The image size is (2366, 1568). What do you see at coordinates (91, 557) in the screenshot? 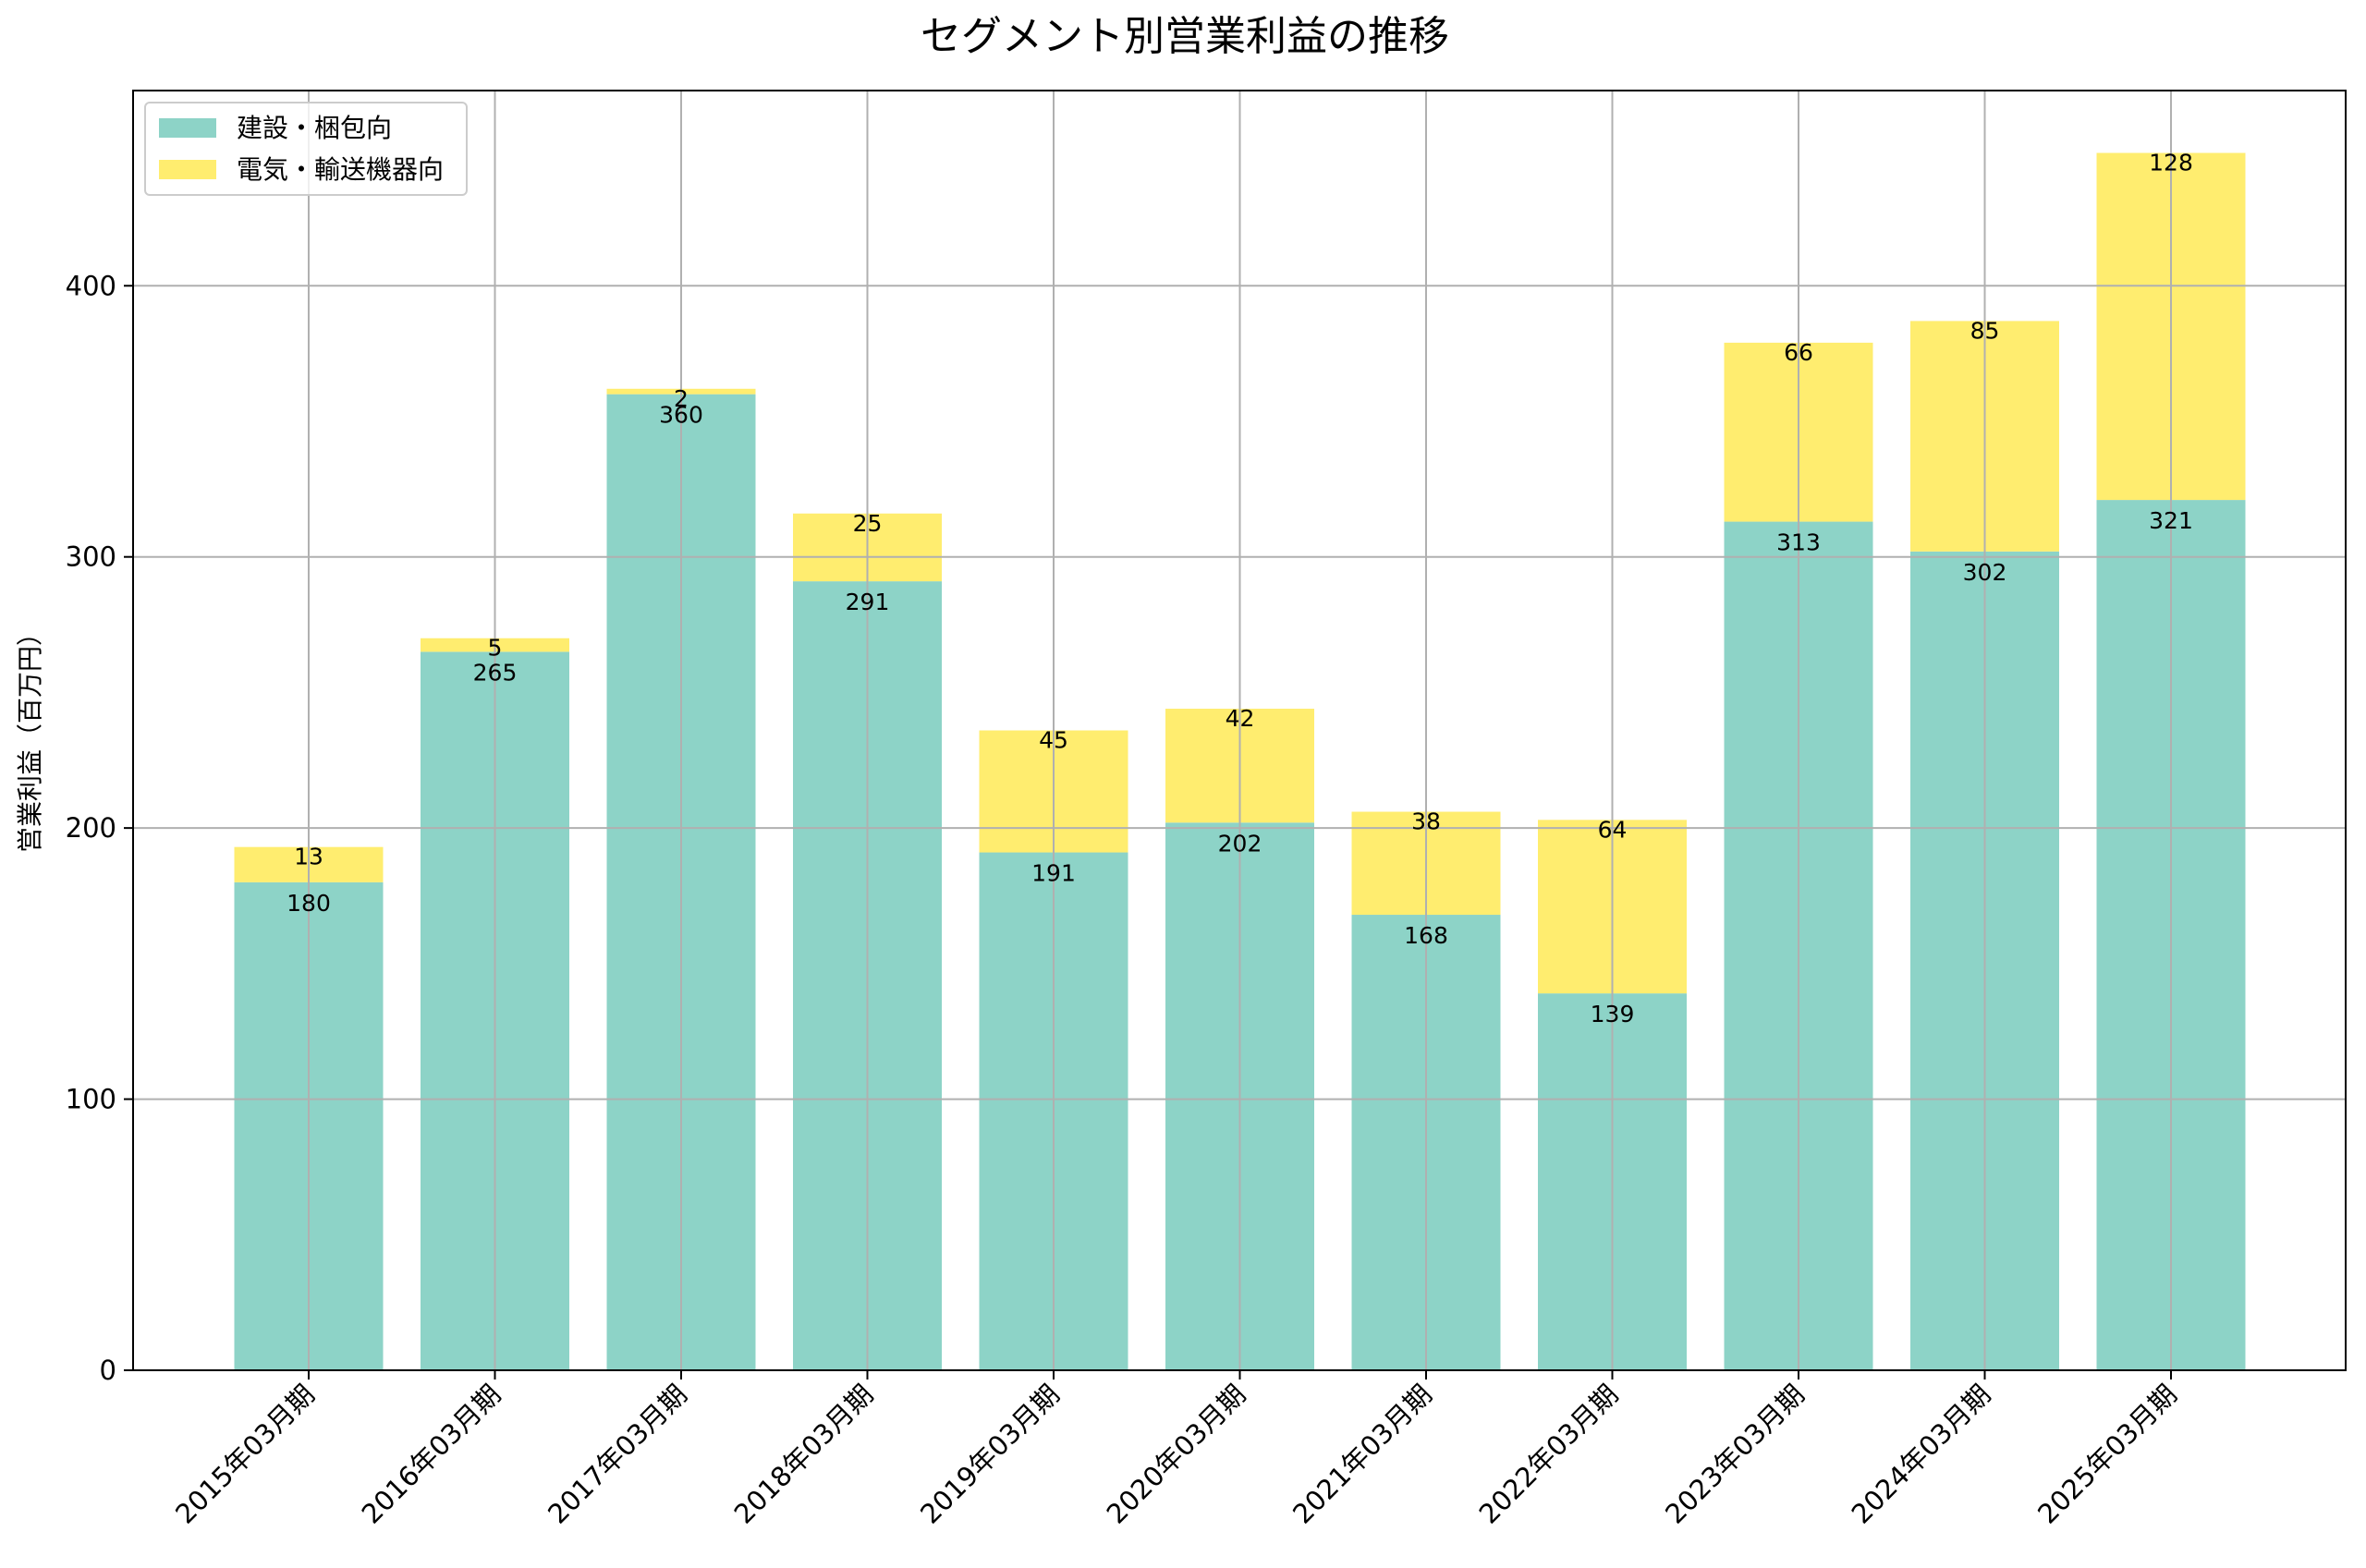
I see `y-tick-label: 300` at bounding box center [91, 557].